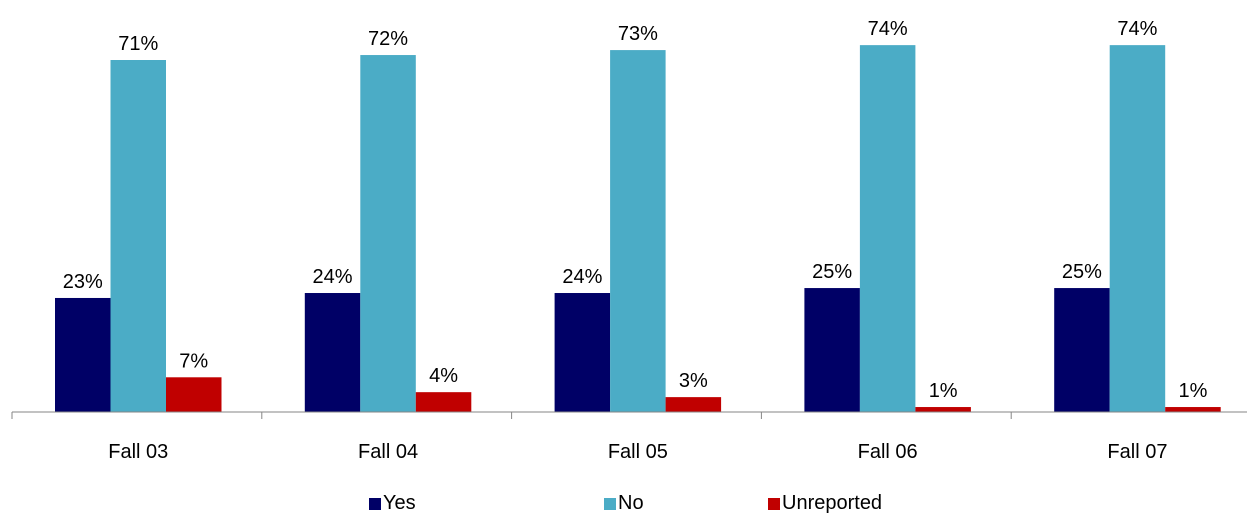 Image resolution: width=1247 pixels, height=522 pixels. What do you see at coordinates (443, 376) in the screenshot?
I see `data-label-unreported-fall-04: 4%` at bounding box center [443, 376].